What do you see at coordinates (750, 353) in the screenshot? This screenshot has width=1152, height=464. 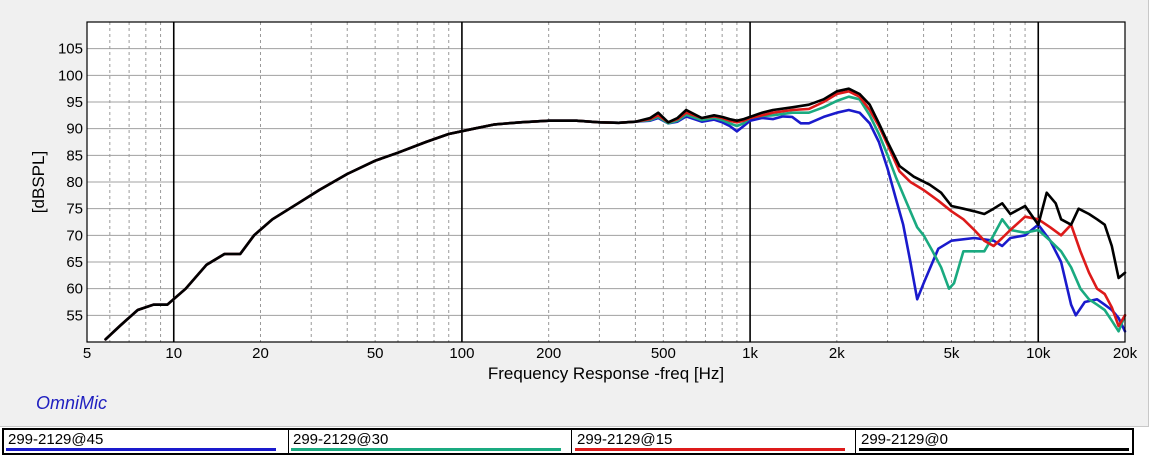 I see `x-tick-label: 1k` at bounding box center [750, 353].